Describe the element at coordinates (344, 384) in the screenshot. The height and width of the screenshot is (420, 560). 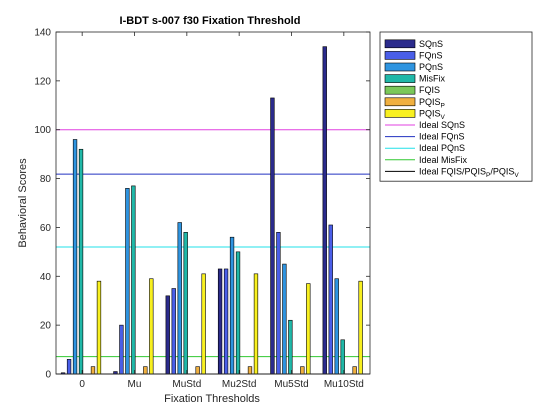
I see `x-tick-label-5: Mu10Std` at that location.